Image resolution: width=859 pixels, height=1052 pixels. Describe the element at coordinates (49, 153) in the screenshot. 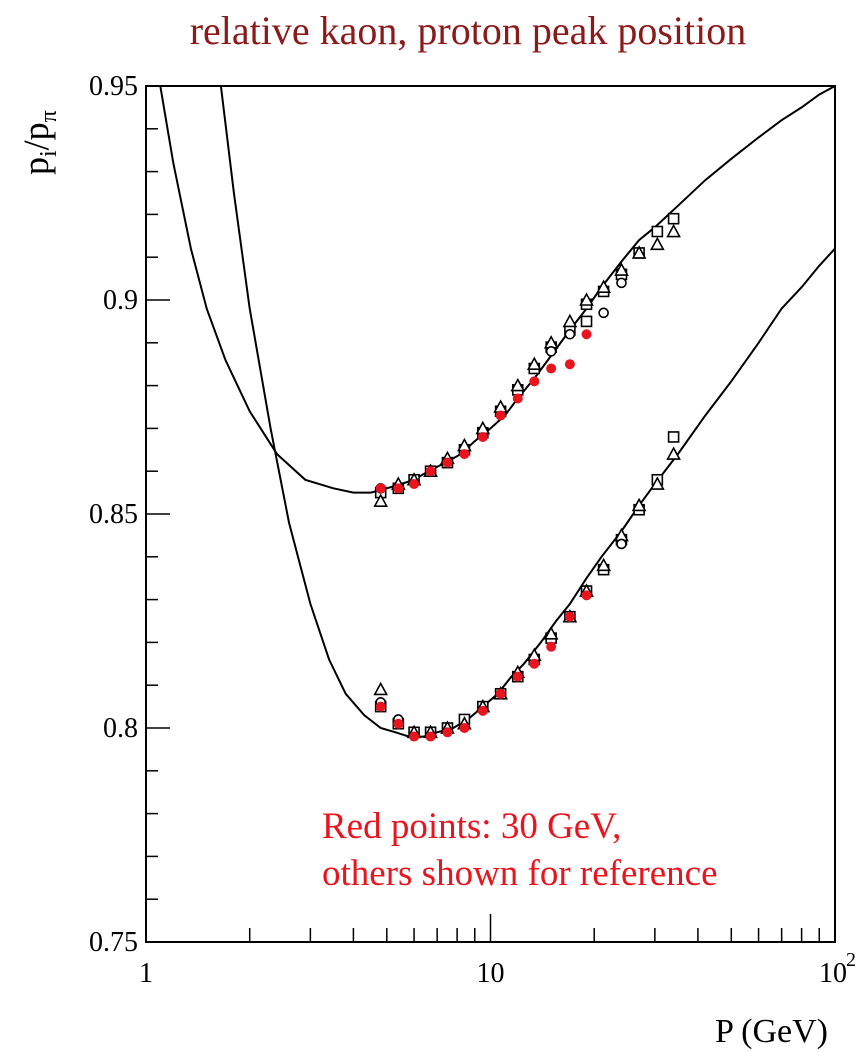

I see `y-axis-label-sub-i: i` at that location.